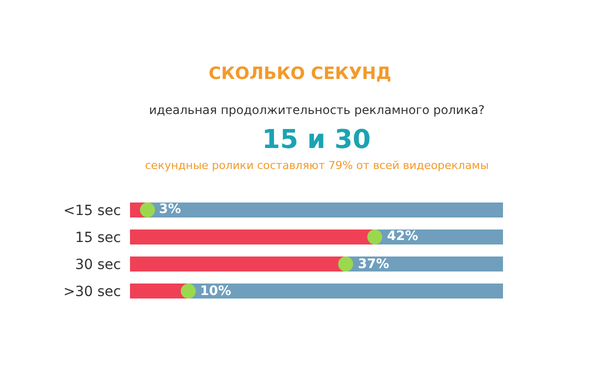 The width and height of the screenshot is (600, 384). What do you see at coordinates (92, 292) in the screenshot?
I see `y-tick-label: >30 sec` at bounding box center [92, 292].